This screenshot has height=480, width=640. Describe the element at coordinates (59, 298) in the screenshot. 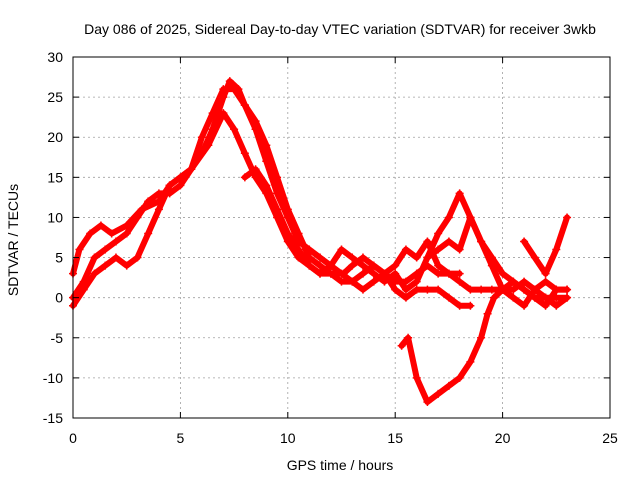

I see `y-tick-label: 0` at that location.